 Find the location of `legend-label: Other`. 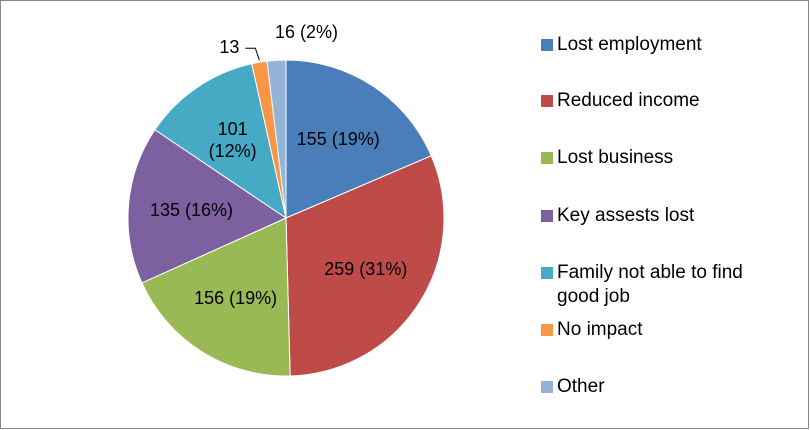

legend-label: Other is located at coordinates (581, 386).